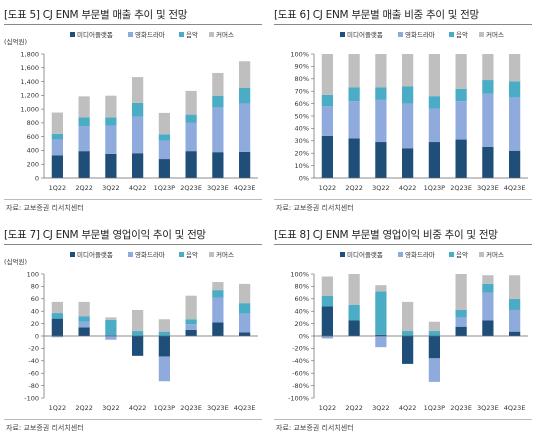  What do you see at coordinates (35, 312) in the screenshot?
I see `y-tick-label: 40` at bounding box center [35, 312].